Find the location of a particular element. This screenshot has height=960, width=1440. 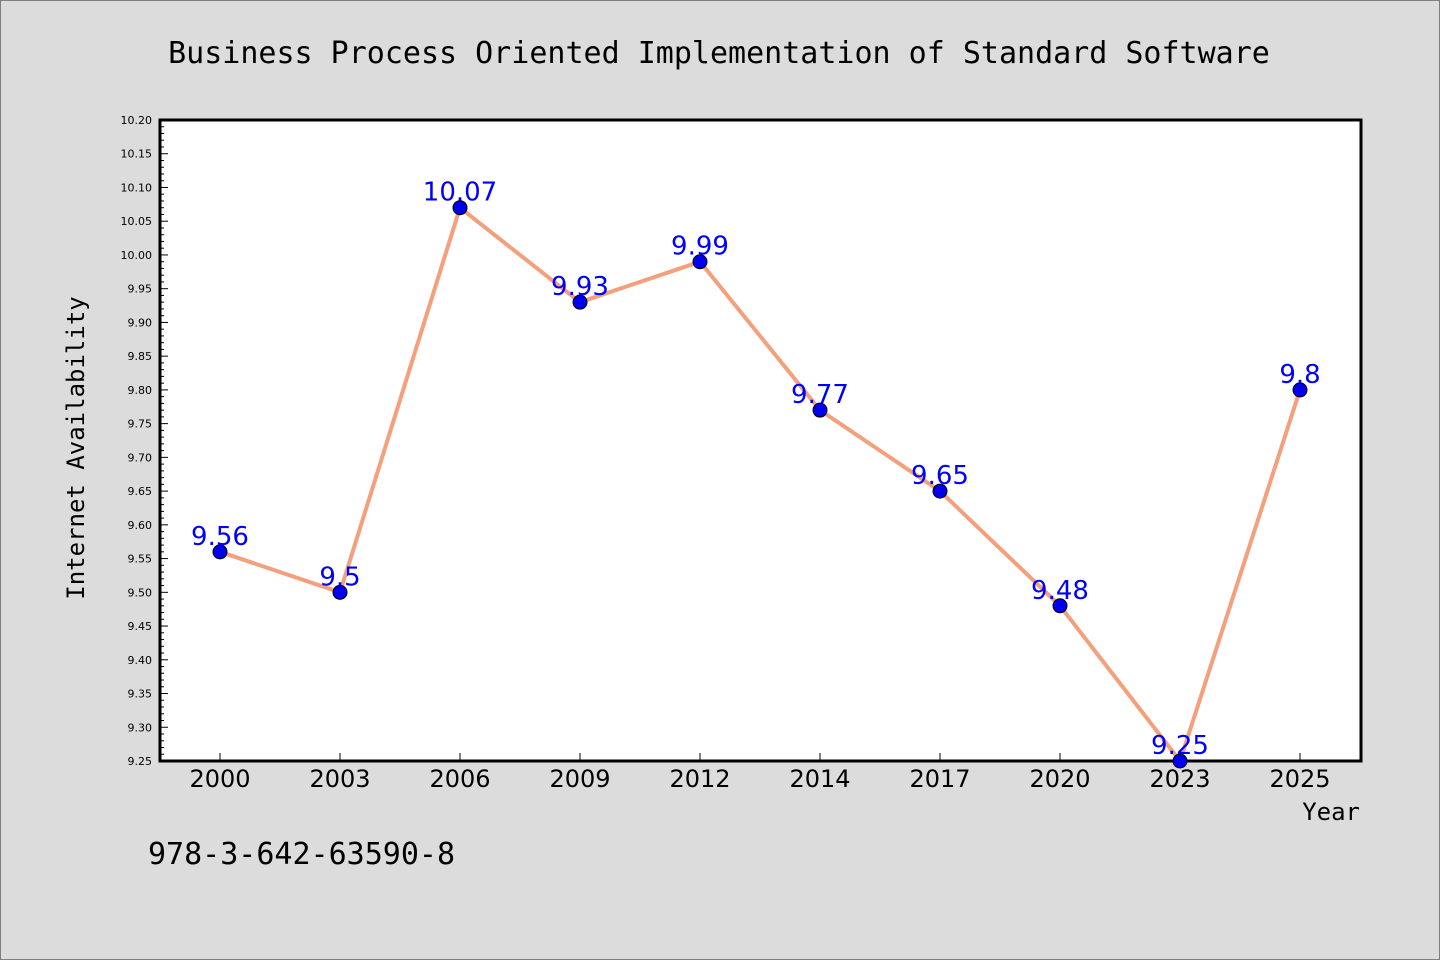

x-tick-label: 2012 is located at coordinates (699, 779).